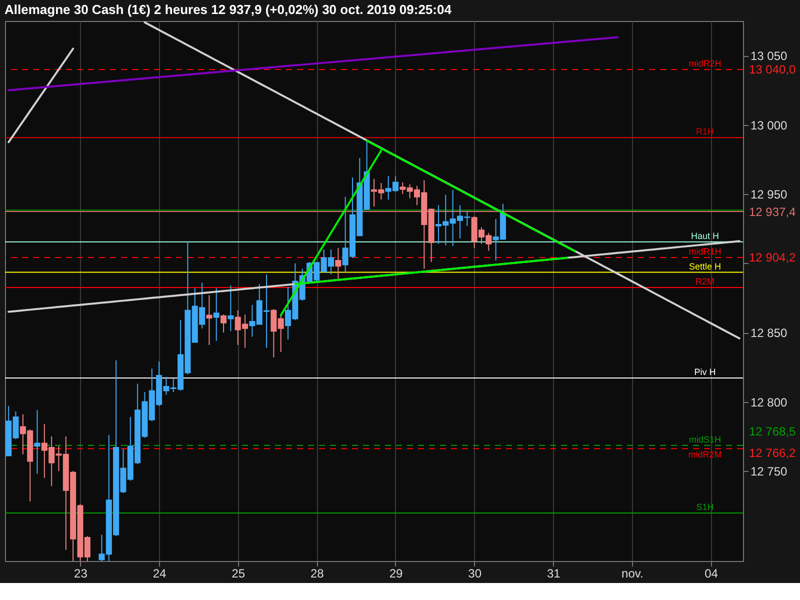 This screenshot has width=800, height=600. What do you see at coordinates (769, 402) in the screenshot?
I see `y-tick-label: 12 800` at bounding box center [769, 402].